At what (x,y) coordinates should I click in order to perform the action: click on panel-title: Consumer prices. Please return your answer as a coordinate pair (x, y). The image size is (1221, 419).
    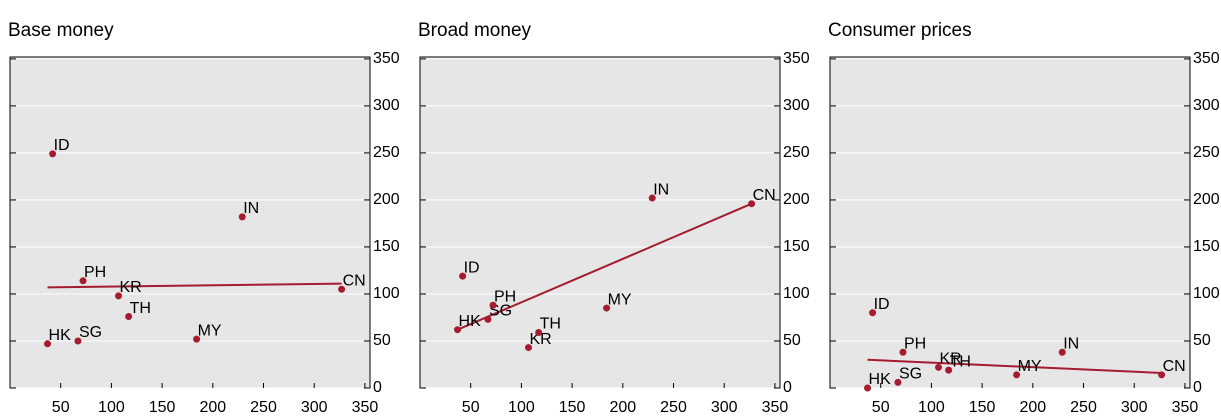
    Looking at the image, I should click on (900, 30).